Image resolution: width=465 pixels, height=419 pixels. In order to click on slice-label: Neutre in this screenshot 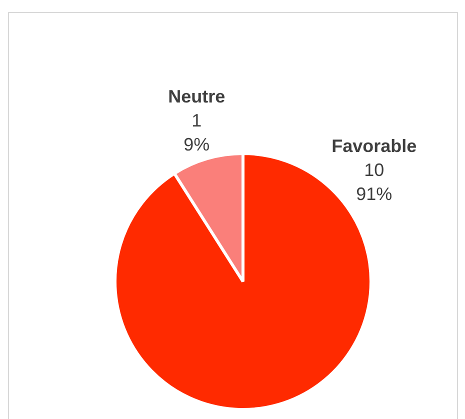, I will do `click(197, 96)`.